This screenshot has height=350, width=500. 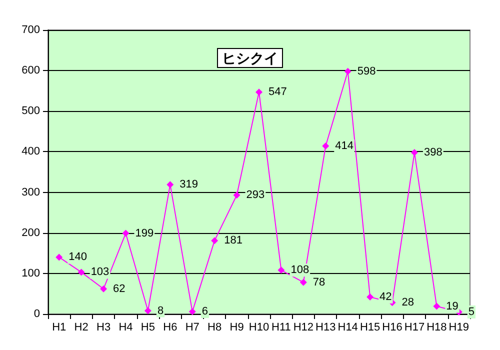 I want to click on y-tick-label: 200, so click(x=31, y=232).